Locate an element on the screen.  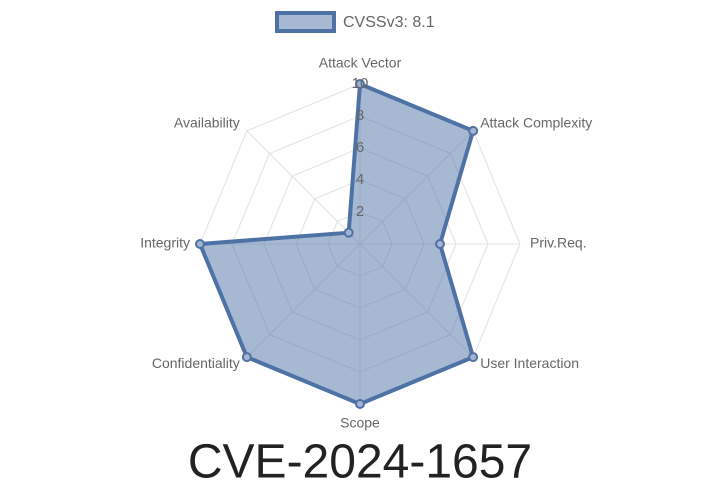
tick-label: 10 is located at coordinates (360, 83).